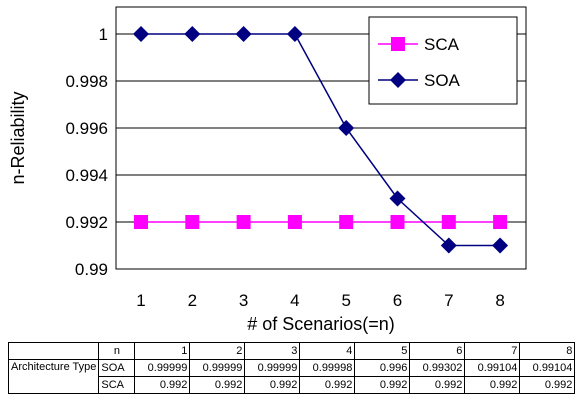 The image size is (576, 411). Describe the element at coordinates (192, 300) in the screenshot. I see `x-tick-label: 2` at that location.